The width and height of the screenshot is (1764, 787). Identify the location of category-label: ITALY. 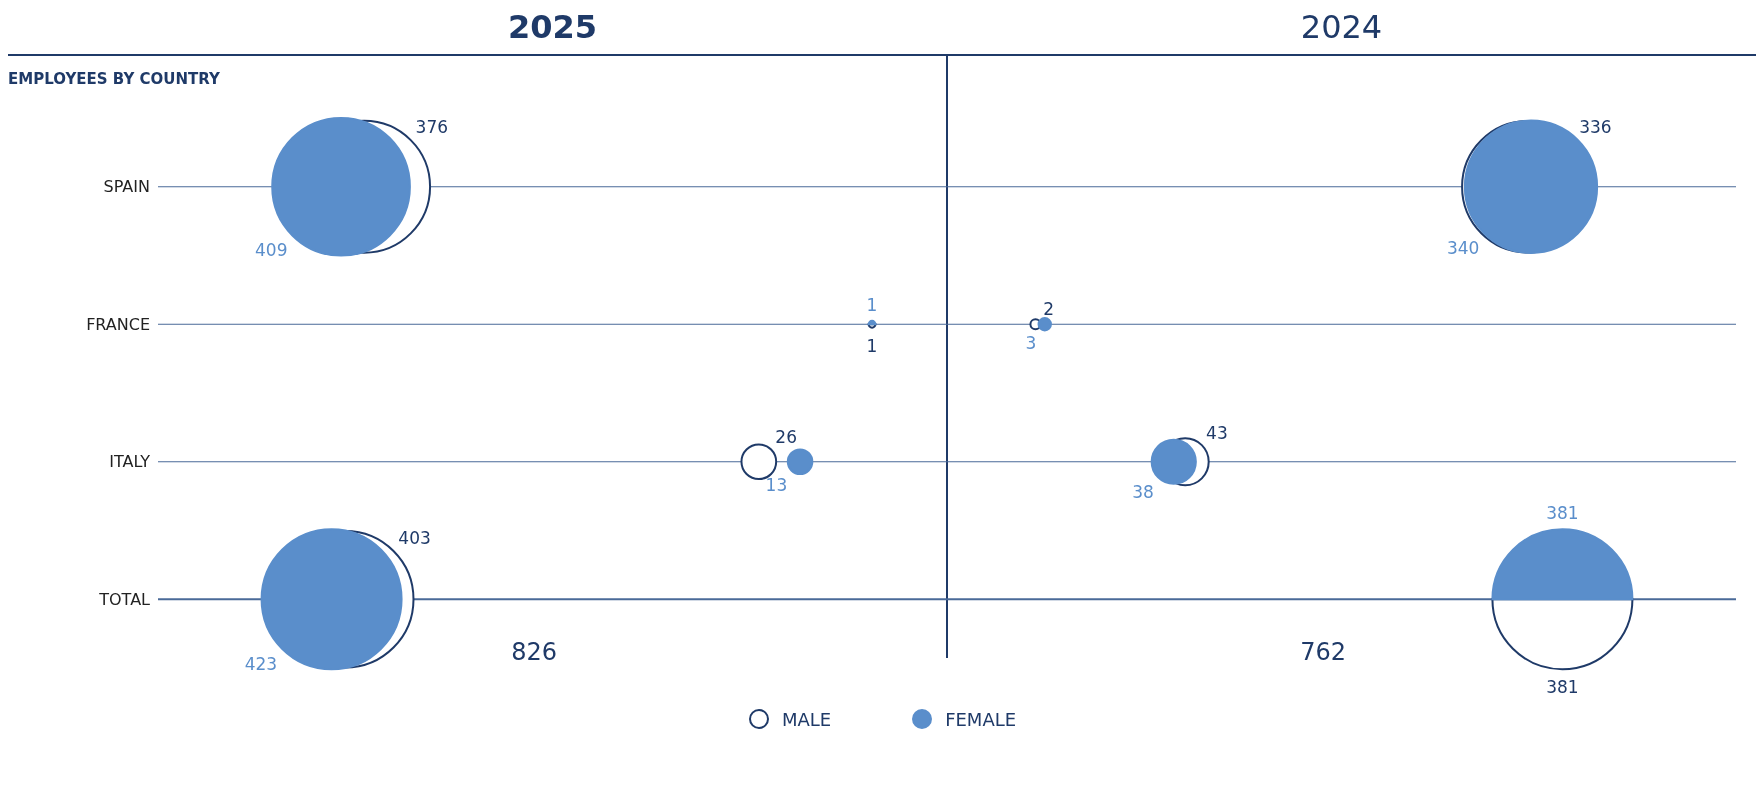
(130, 462).